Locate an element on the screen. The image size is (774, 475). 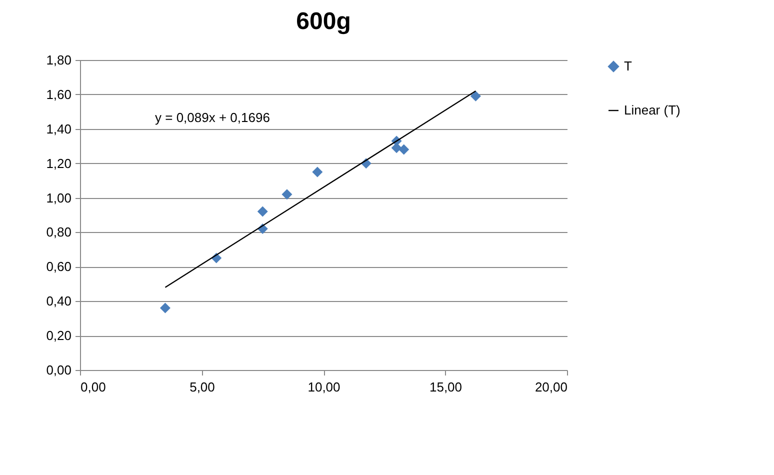
y-tick-label: 1,40 is located at coordinates (59, 128).